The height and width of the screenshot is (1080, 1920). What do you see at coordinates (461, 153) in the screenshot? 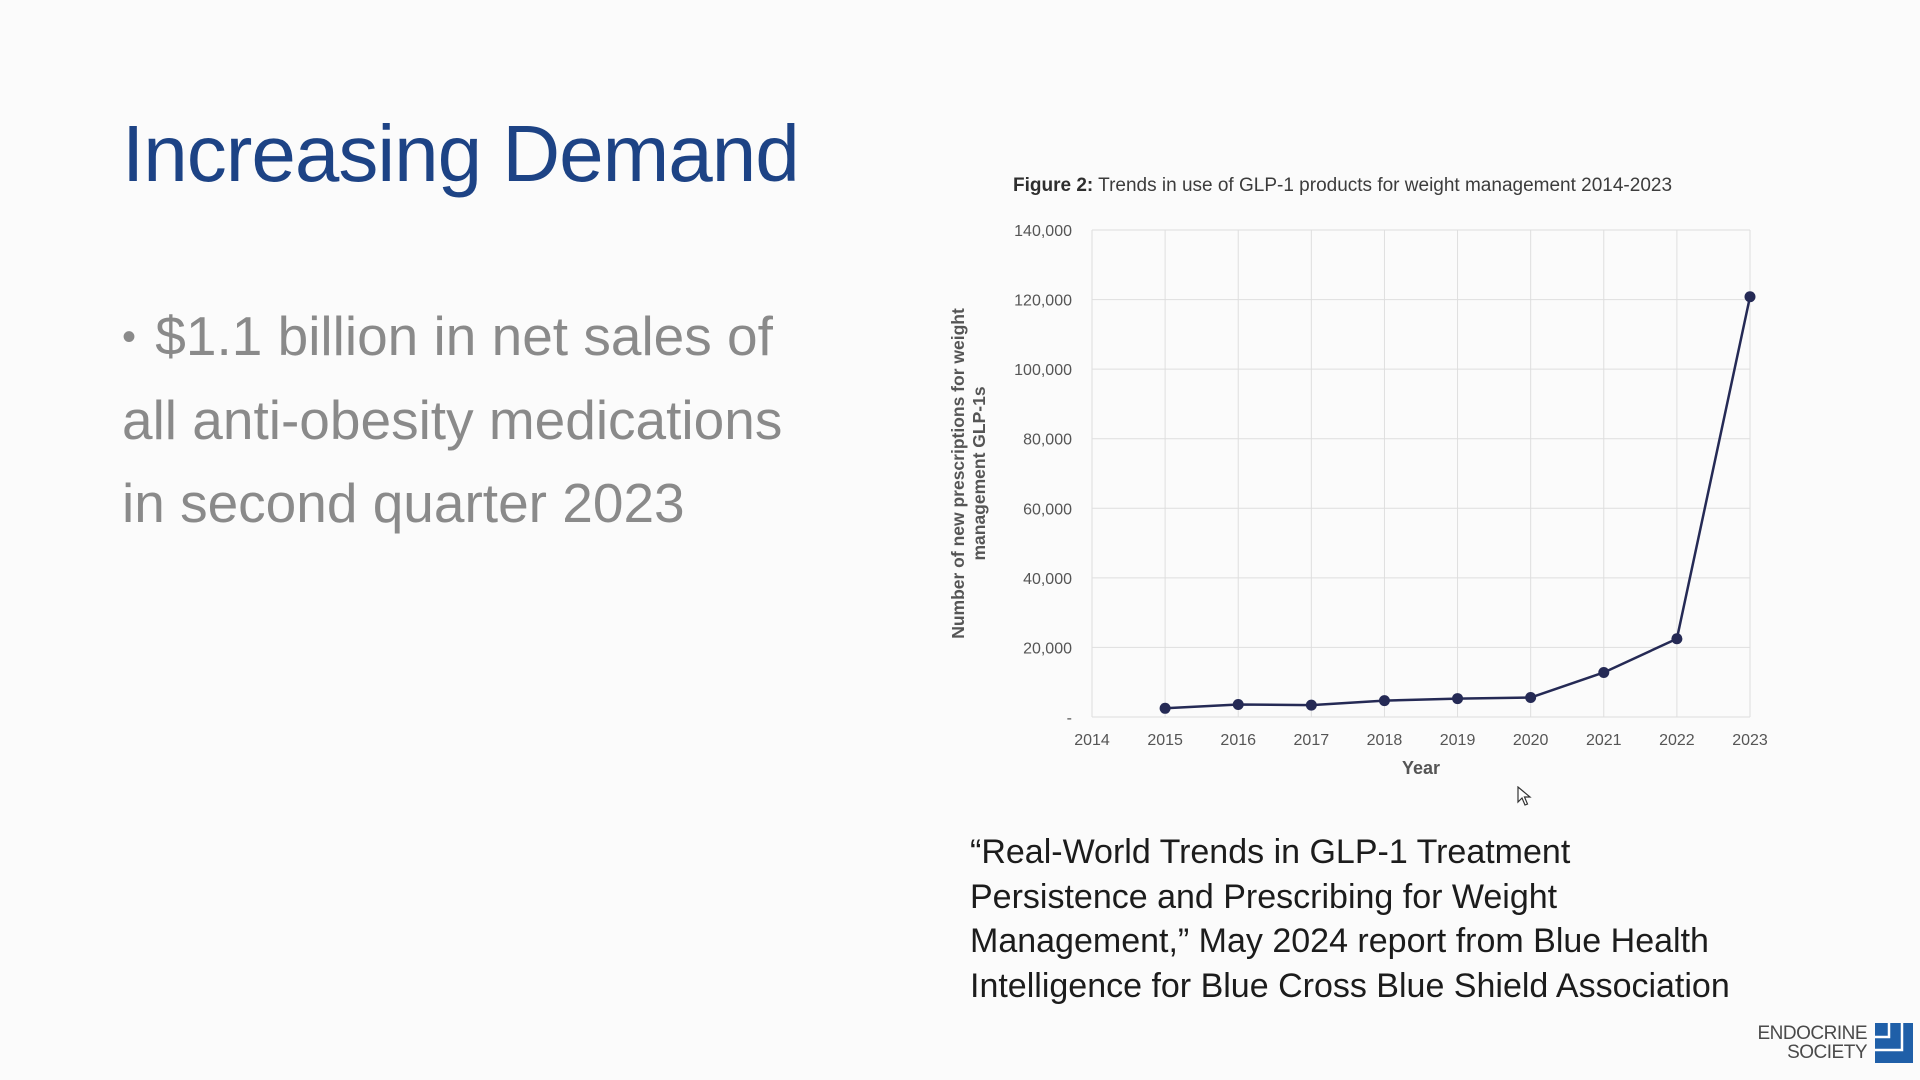
I see `slide-title: Increasing Demand` at bounding box center [461, 153].